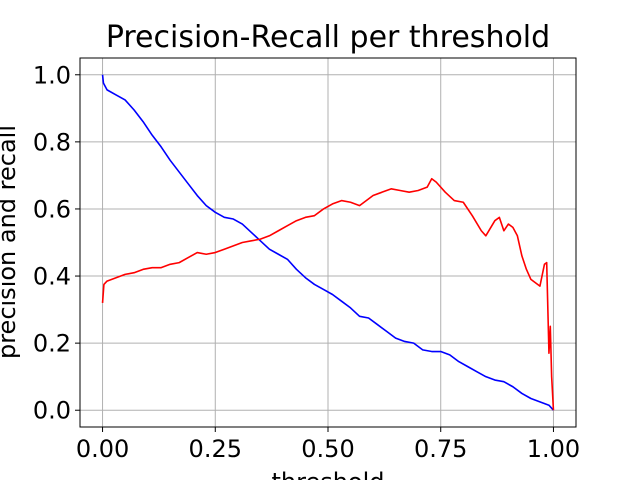  I want to click on y-axis-label: precision and recall, so click(10, 242).